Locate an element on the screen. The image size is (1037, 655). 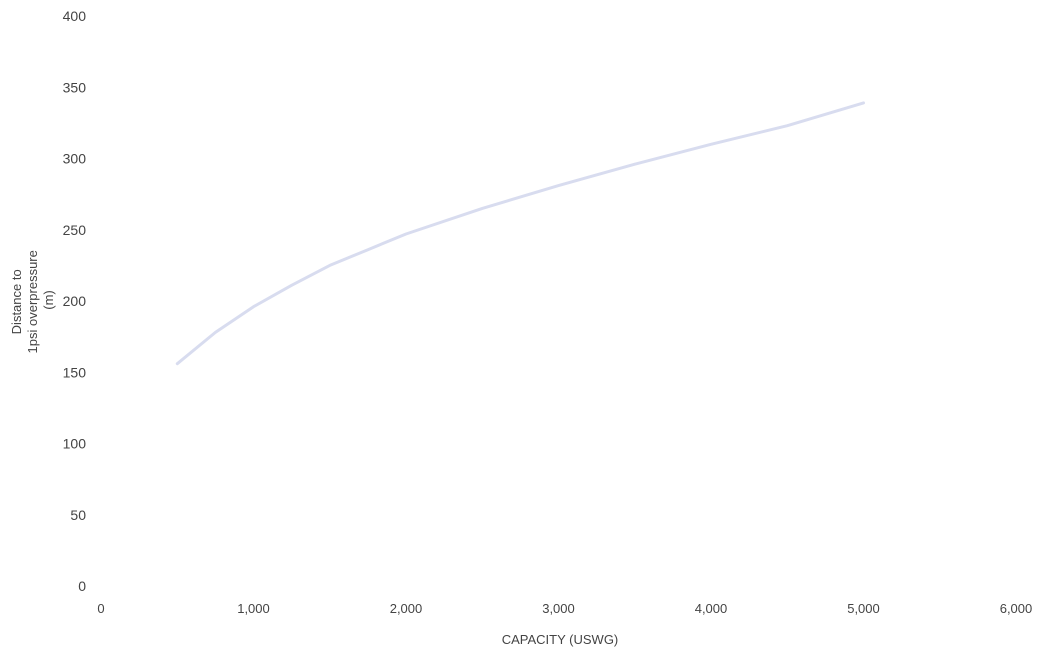
y-tick-label: 0 is located at coordinates (82, 586).